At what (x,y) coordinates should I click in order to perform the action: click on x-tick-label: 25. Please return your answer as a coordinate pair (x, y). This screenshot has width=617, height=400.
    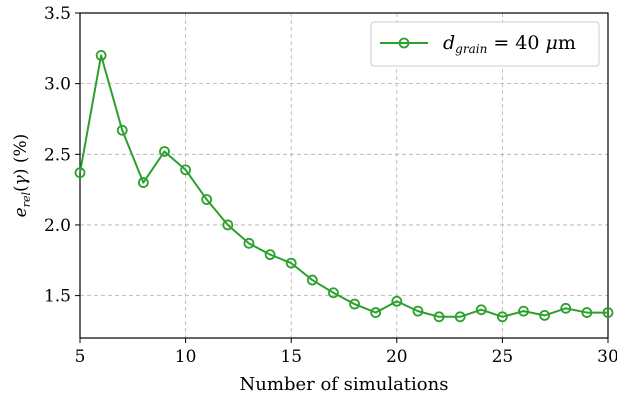
    Looking at the image, I should click on (503, 357).